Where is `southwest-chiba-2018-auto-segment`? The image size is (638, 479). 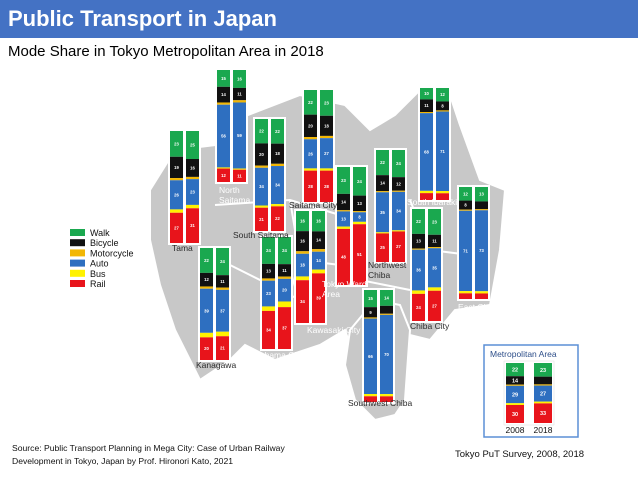
southwest-chiba-2018-auto-segment is located at coordinates (386, 354).